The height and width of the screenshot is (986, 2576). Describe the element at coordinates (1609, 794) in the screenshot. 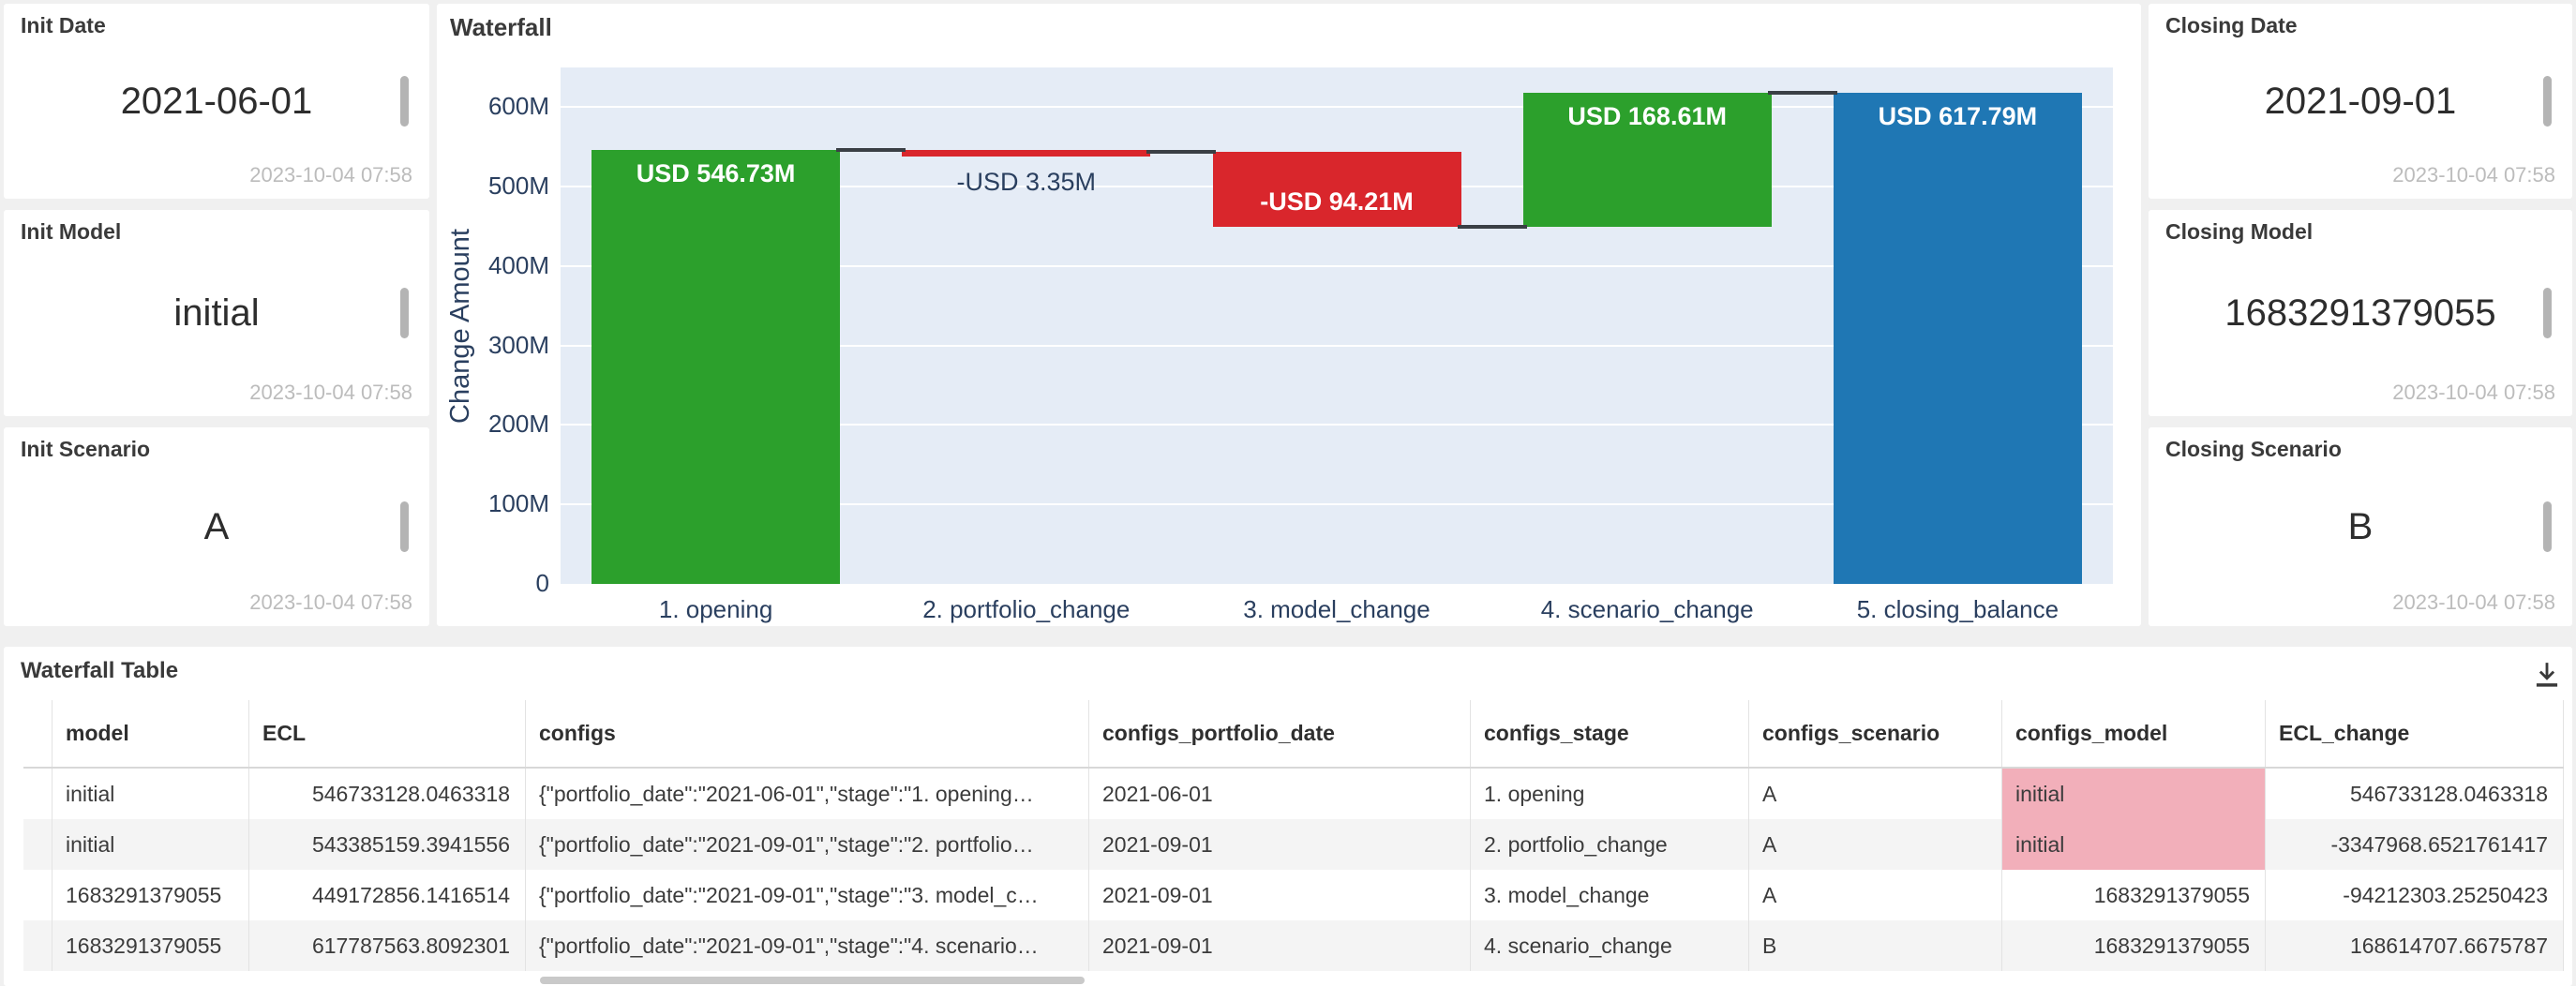

I see `table-cell: 1. opening` at that location.